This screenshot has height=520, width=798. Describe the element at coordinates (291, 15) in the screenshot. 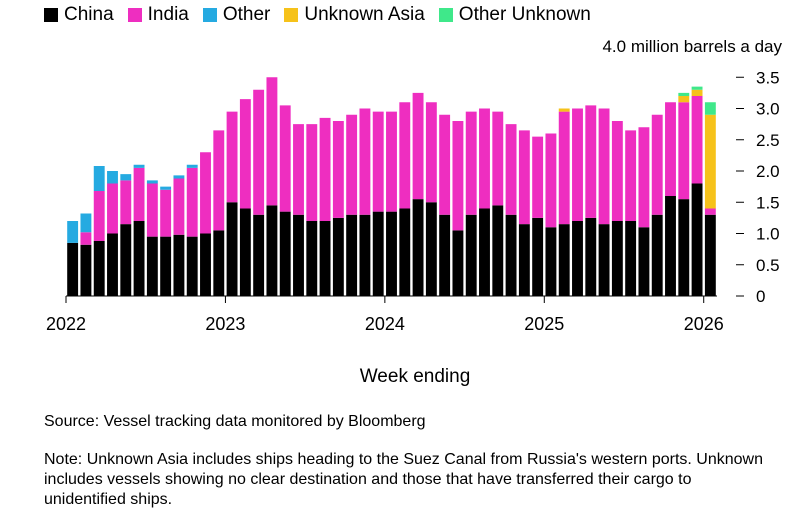

I see `legend-swatch-unknown-asia` at that location.